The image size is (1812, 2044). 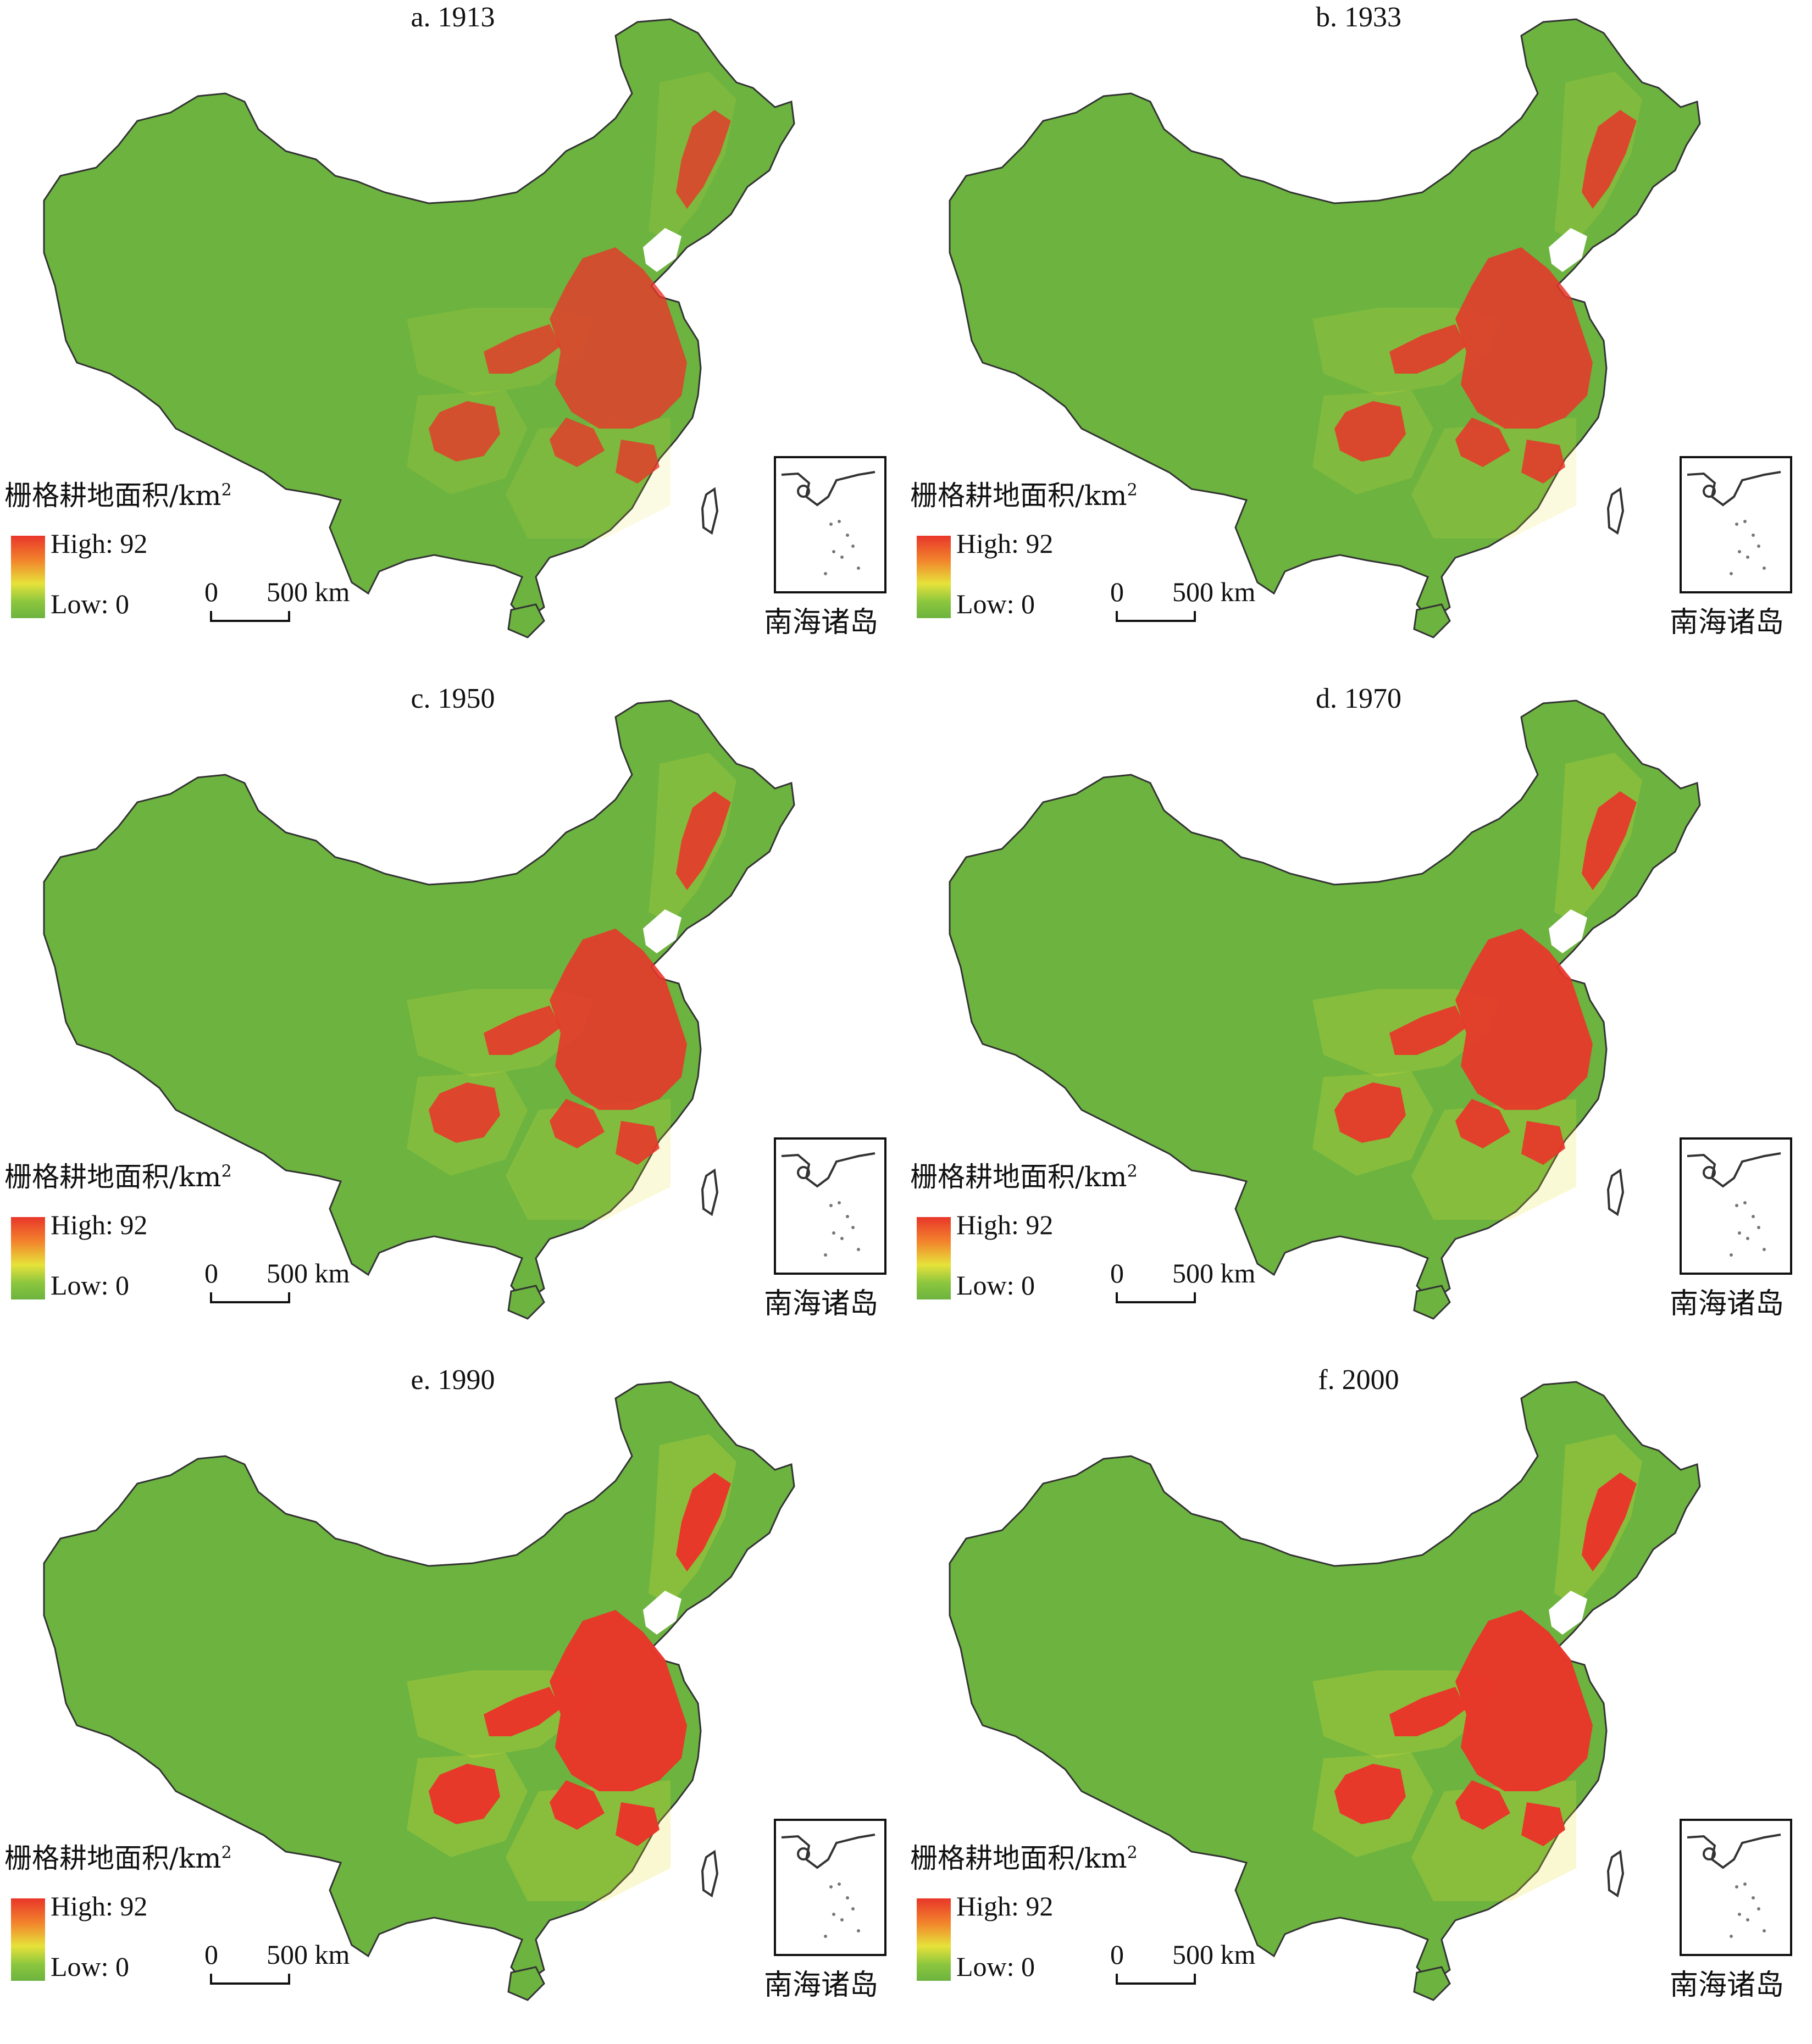 I want to click on cropland-map-e, so click(x=419, y=1691).